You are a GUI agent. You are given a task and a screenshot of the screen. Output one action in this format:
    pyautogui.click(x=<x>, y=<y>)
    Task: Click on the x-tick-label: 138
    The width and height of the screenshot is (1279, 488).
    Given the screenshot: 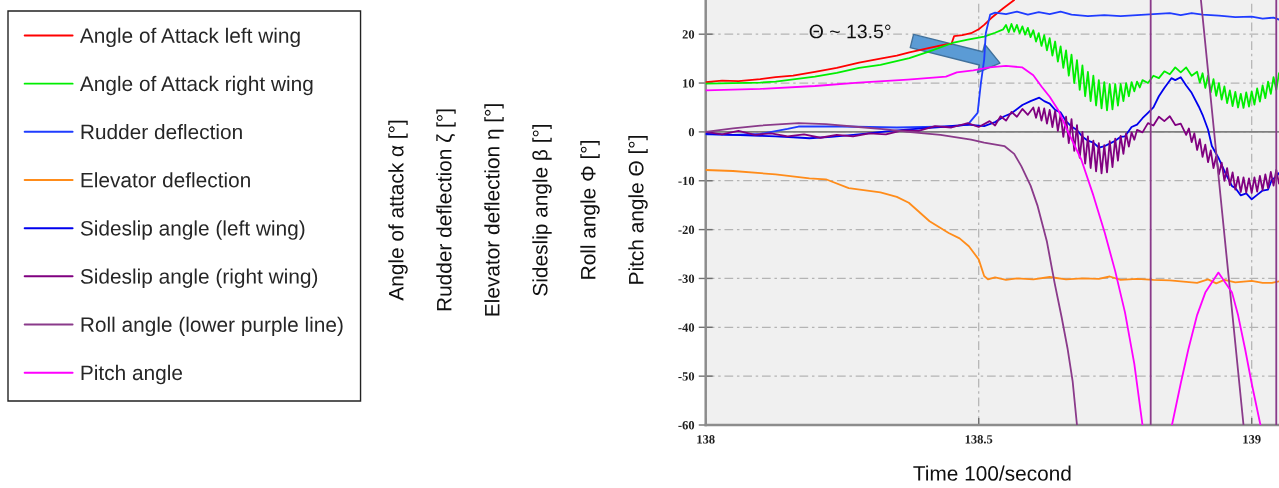 What is the action you would take?
    pyautogui.click(x=706, y=439)
    